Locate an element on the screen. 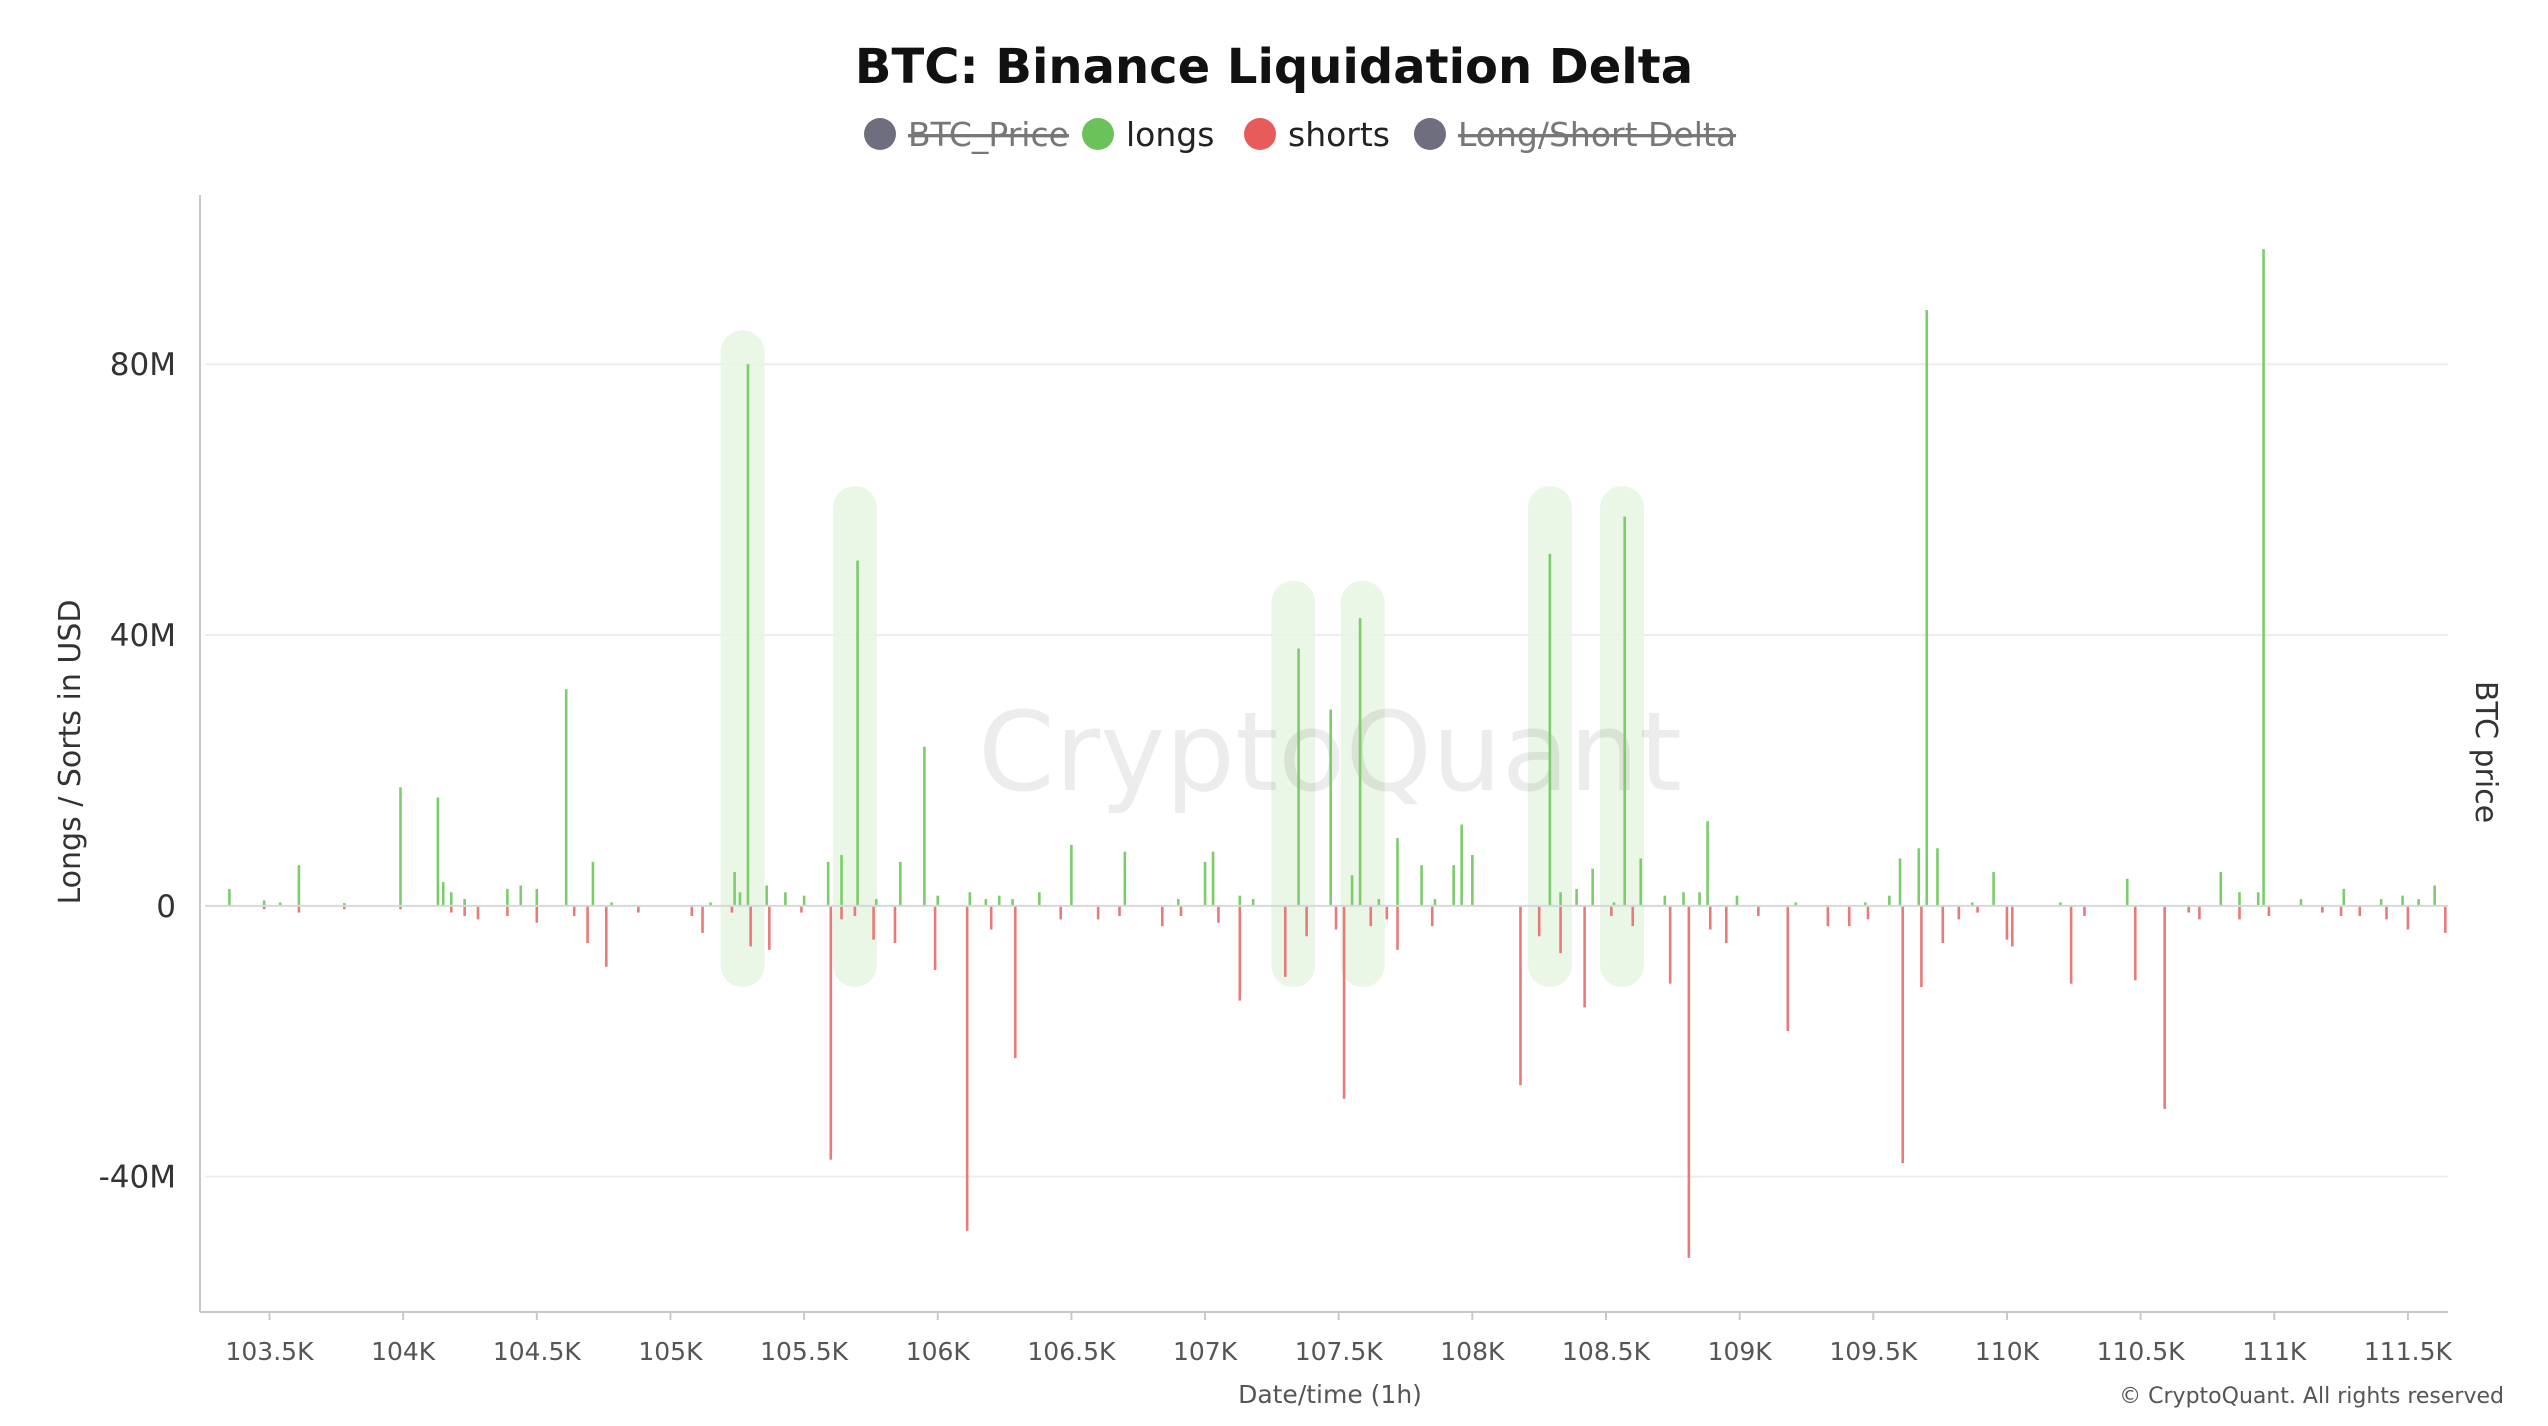 This screenshot has height=1426, width=2548. chart-title: BTC: Binance Liquidation Delta is located at coordinates (1274, 67).